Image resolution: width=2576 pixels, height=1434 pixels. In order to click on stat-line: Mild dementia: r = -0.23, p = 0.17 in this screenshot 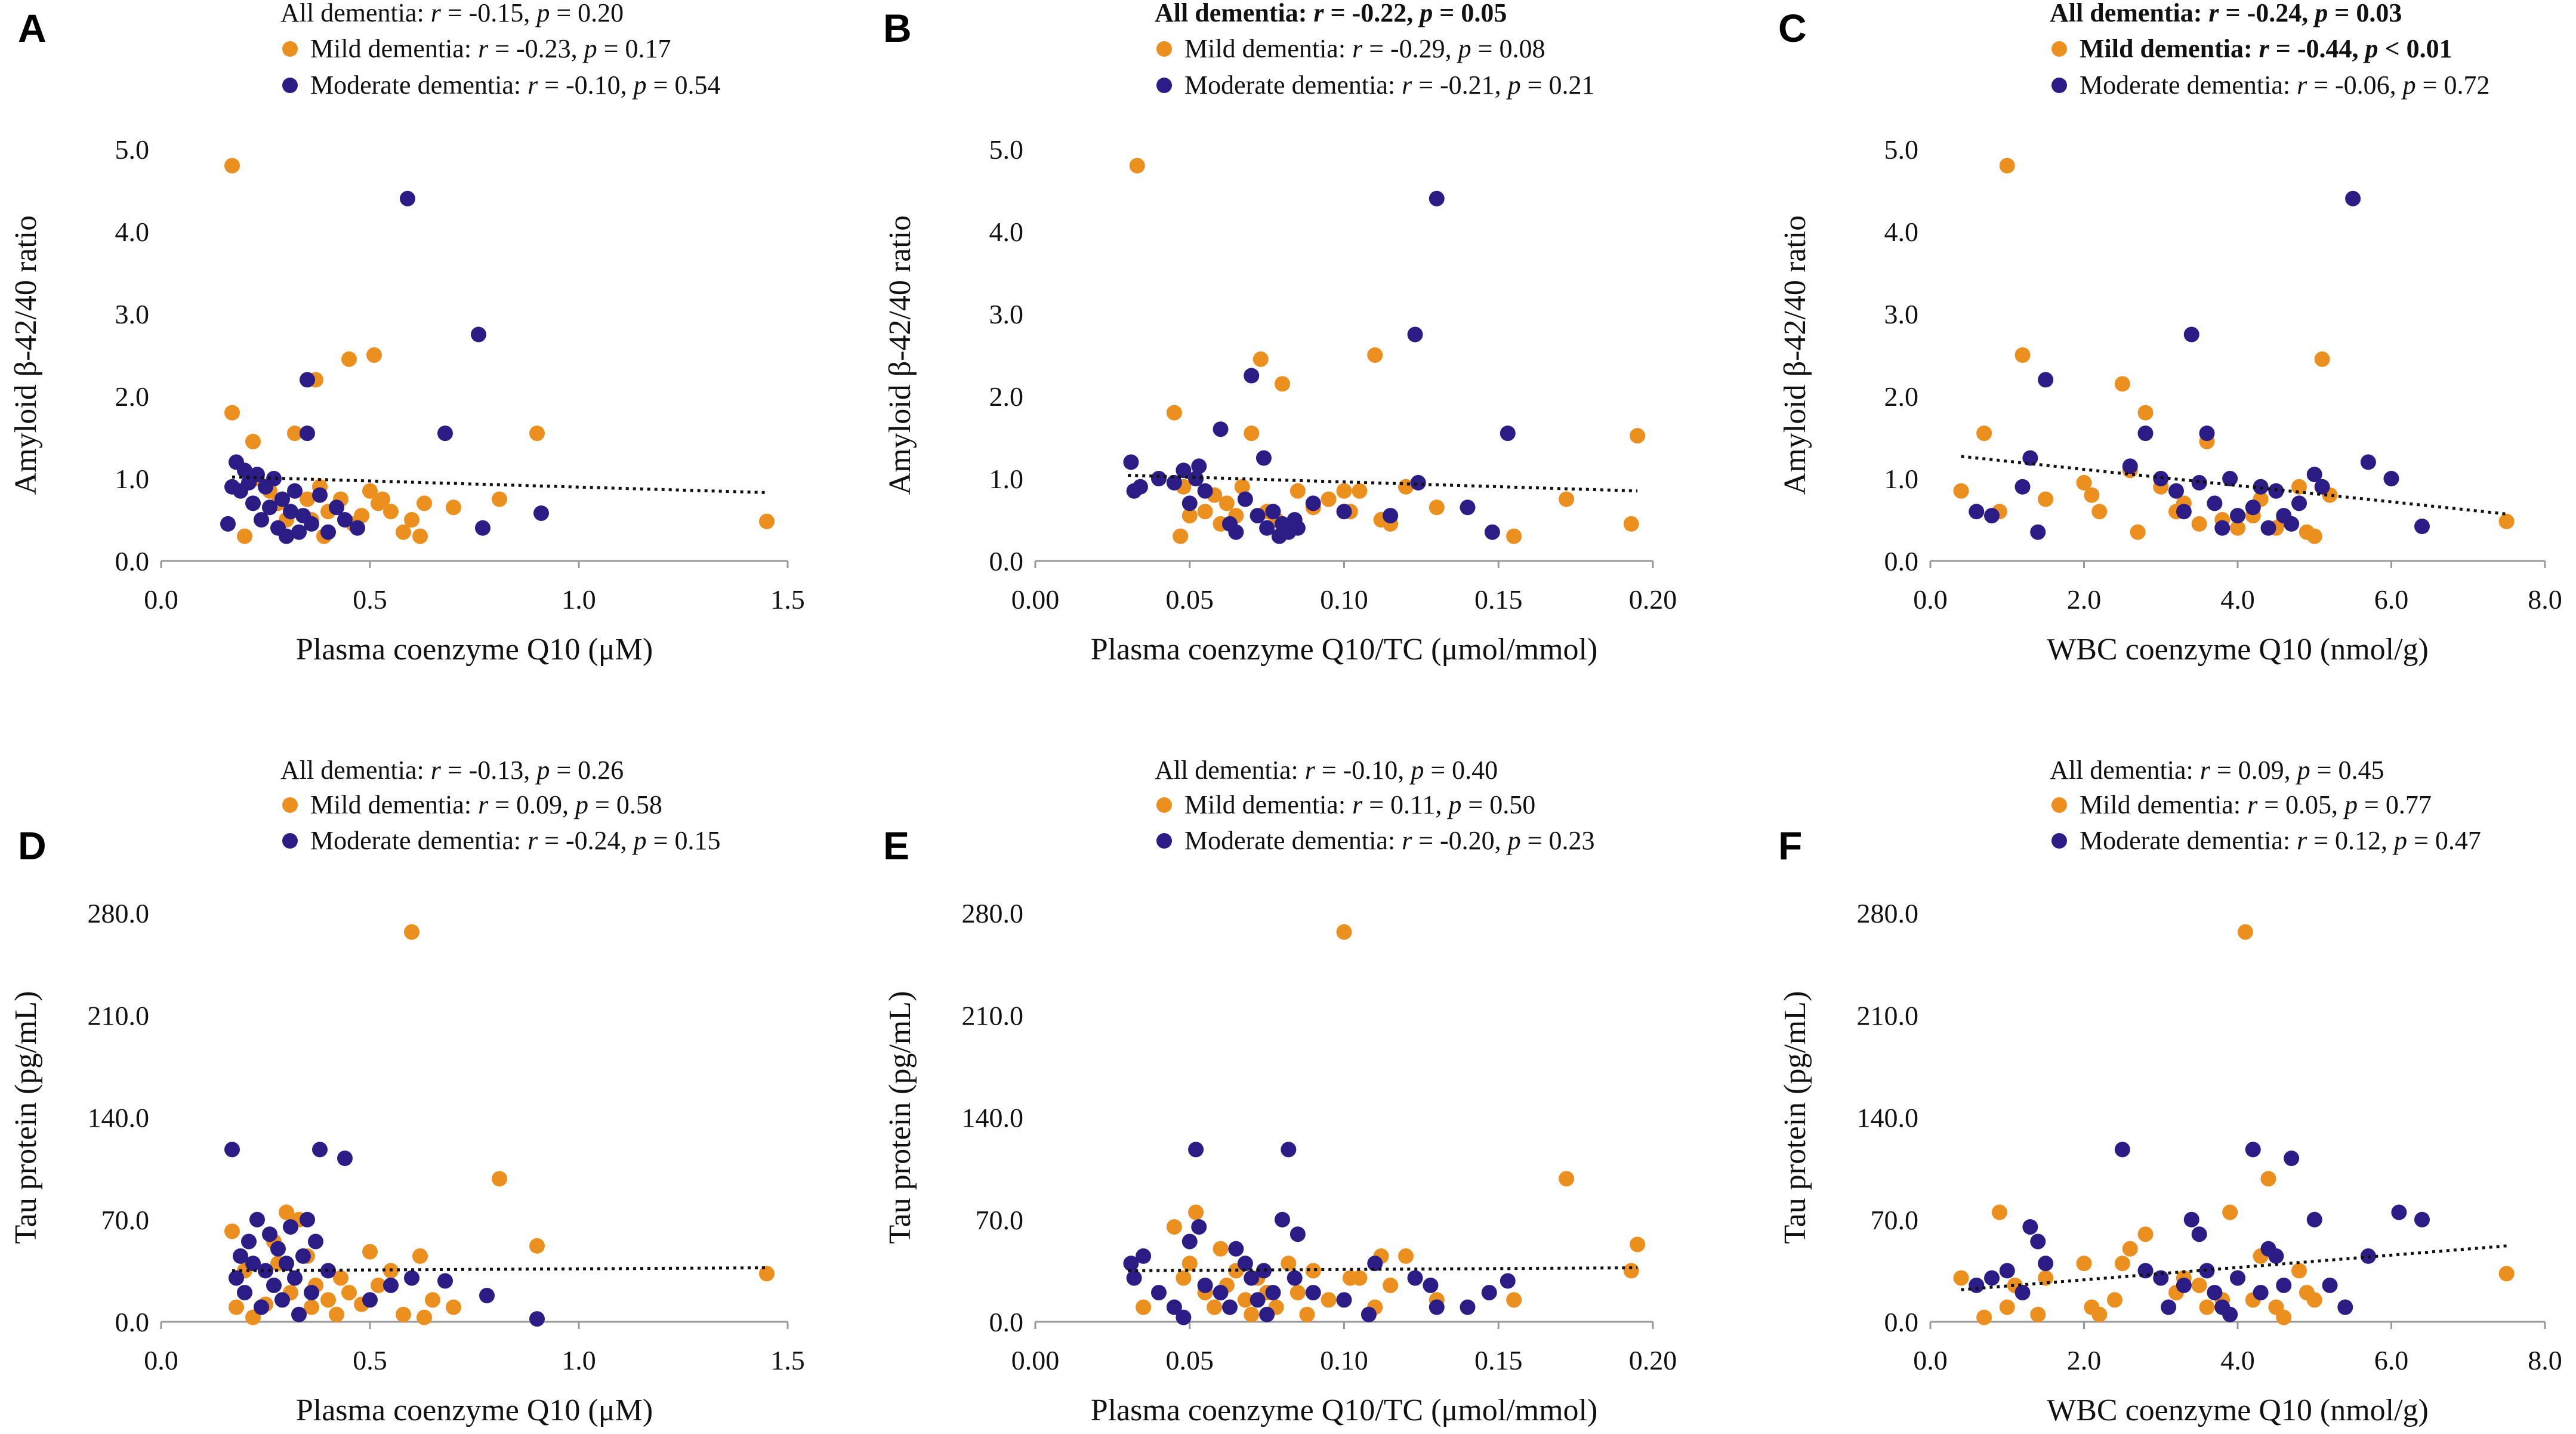, I will do `click(476, 48)`.